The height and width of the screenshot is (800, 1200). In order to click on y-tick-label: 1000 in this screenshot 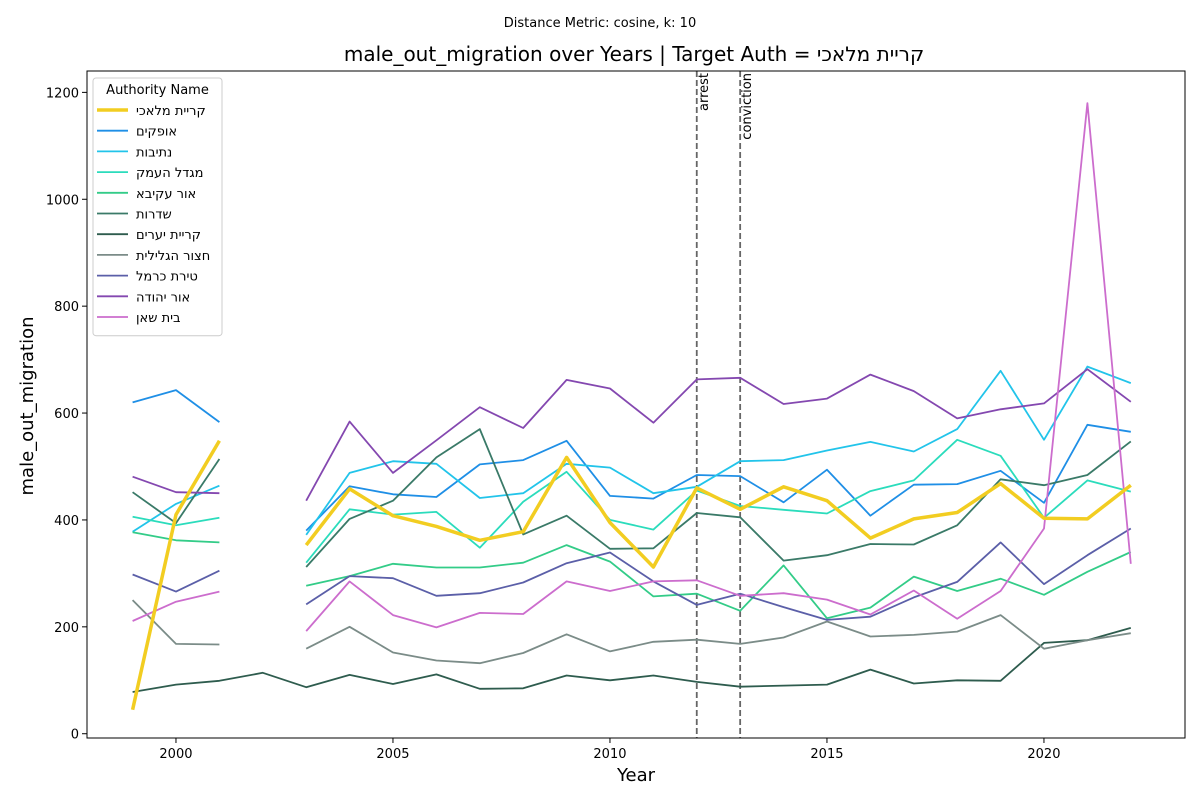, I will do `click(62, 200)`.